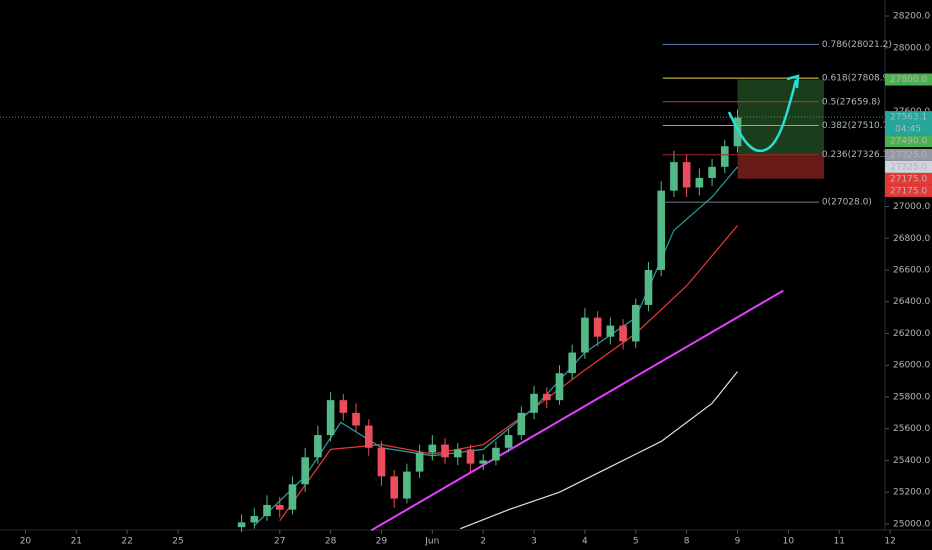 The width and height of the screenshot is (932, 550). I want to click on fib-label: 0.5(27659.8), so click(851, 102).